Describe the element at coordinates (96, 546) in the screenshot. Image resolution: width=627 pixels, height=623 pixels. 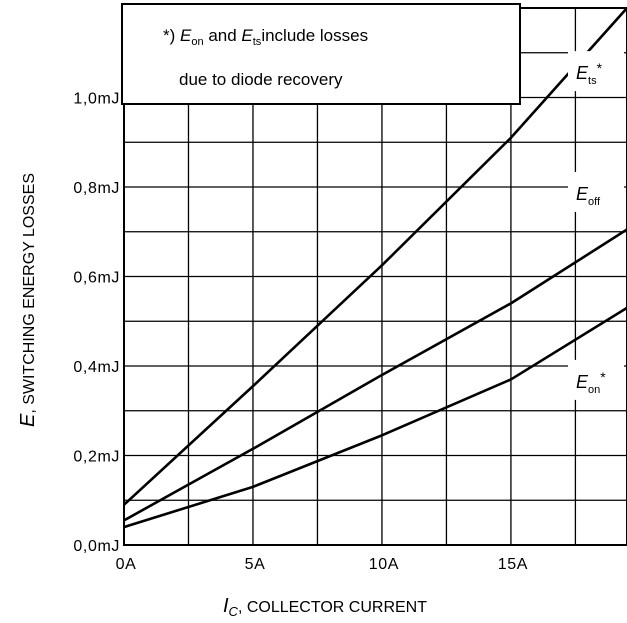
I see `y-tick-label: 0,0mJ` at that location.